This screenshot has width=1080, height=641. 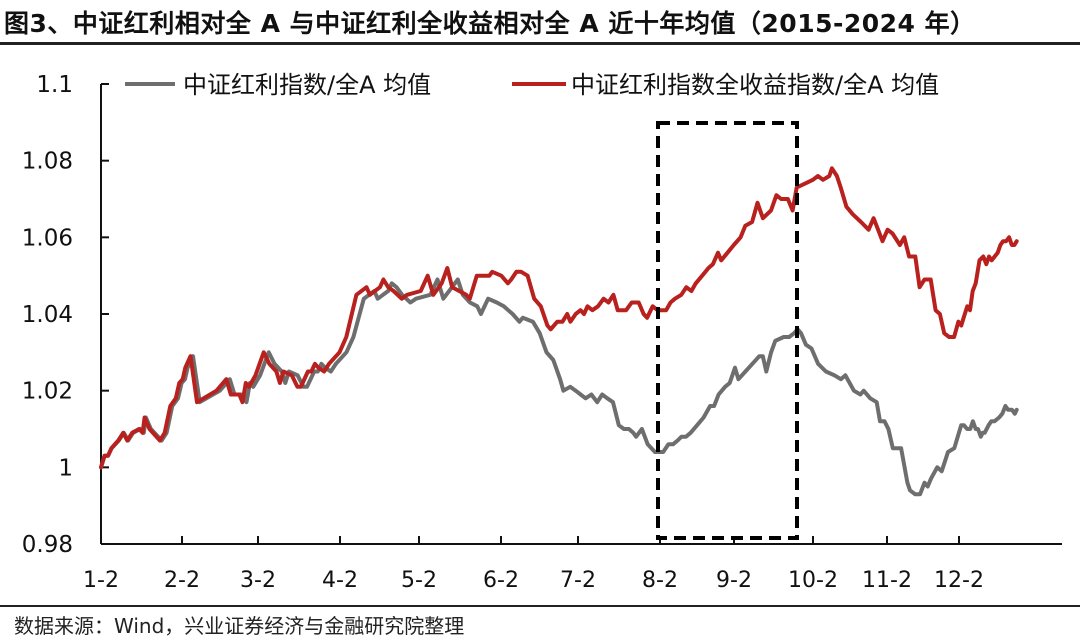 I want to click on x-axis: 1-2 2-2 3-2 4-2 5-2 6-2 7-2 8-2 9-2 10-2 11-2 12-2, so click(x=572, y=564).